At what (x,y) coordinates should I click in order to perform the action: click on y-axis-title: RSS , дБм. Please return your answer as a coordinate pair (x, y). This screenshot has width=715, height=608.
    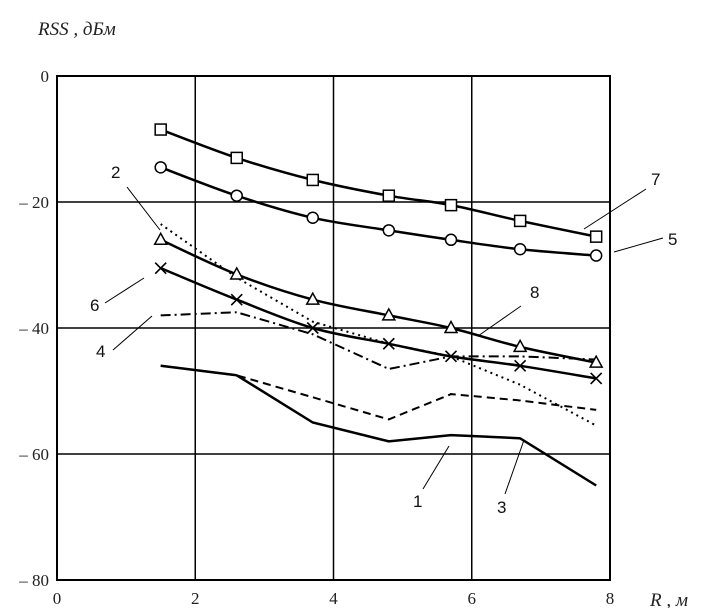
    Looking at the image, I should click on (76, 29).